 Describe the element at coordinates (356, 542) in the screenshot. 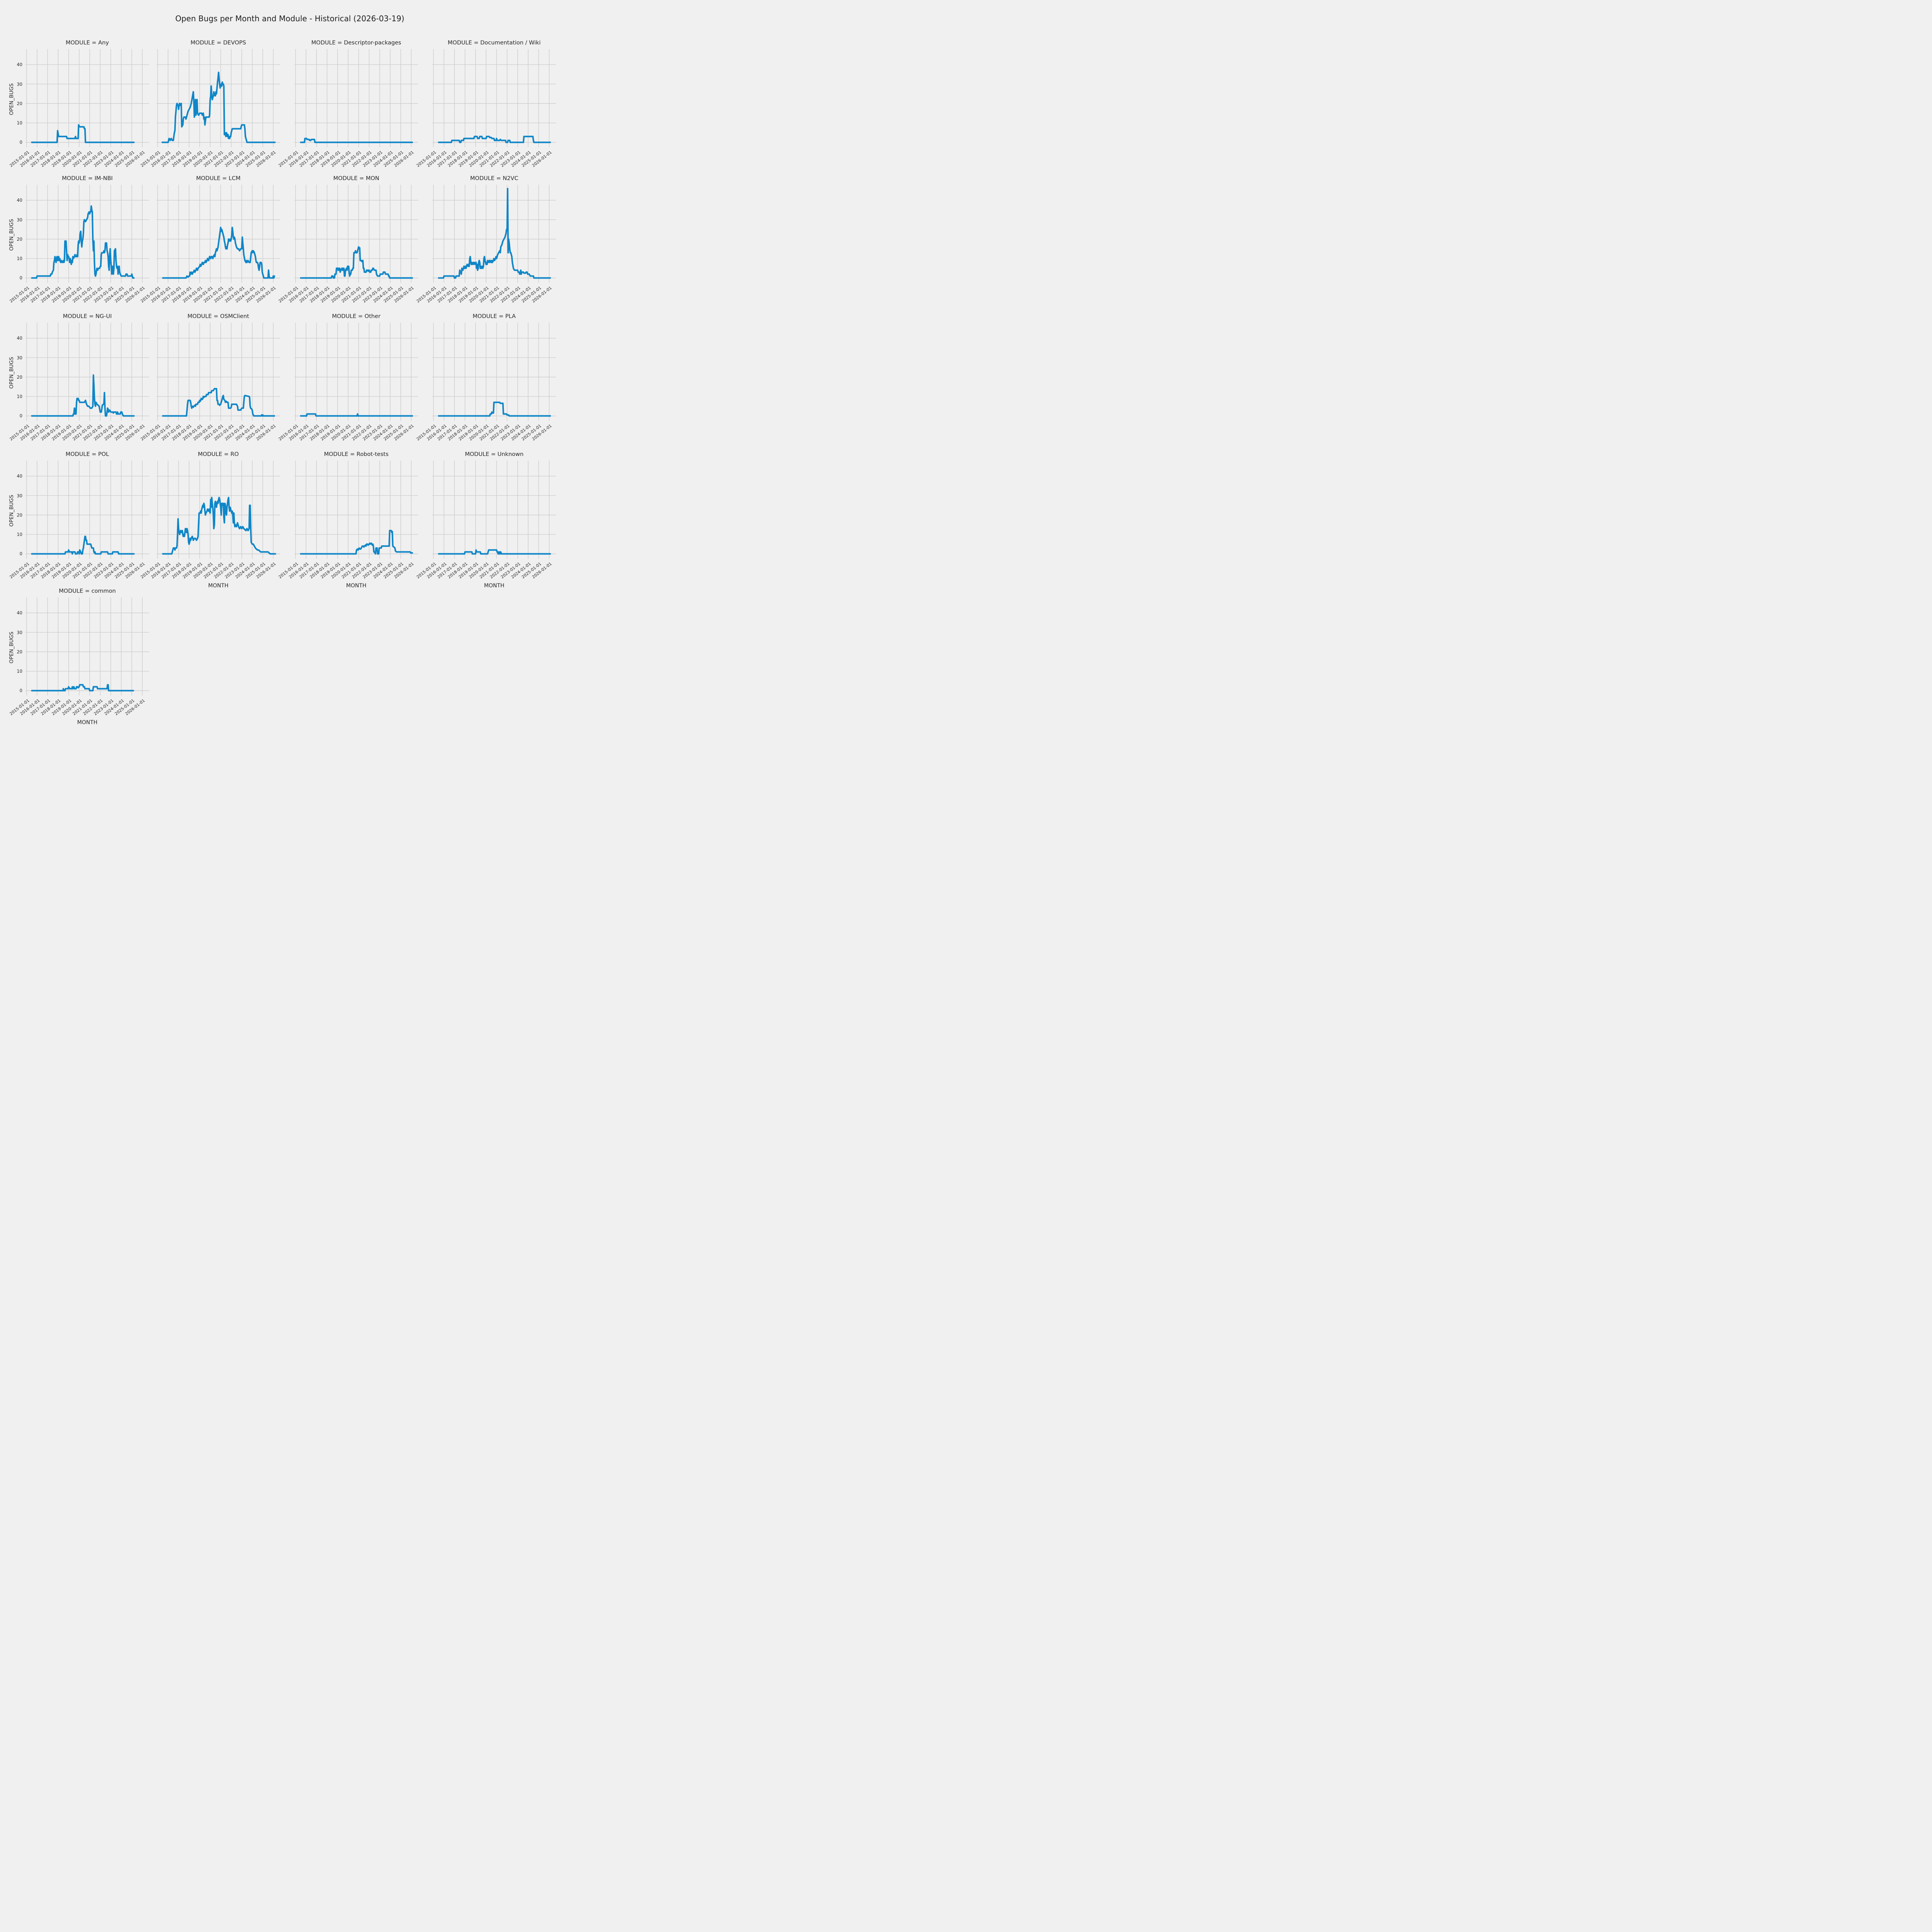

I see `bugs-line-Robot-tests` at that location.